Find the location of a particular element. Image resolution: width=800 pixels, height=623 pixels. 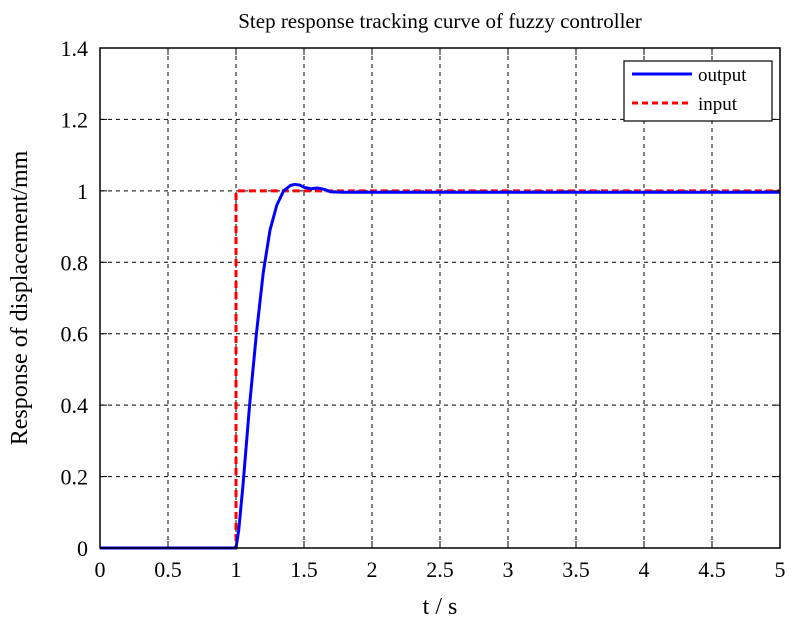

y-tick-label: 0 is located at coordinates (82, 548).